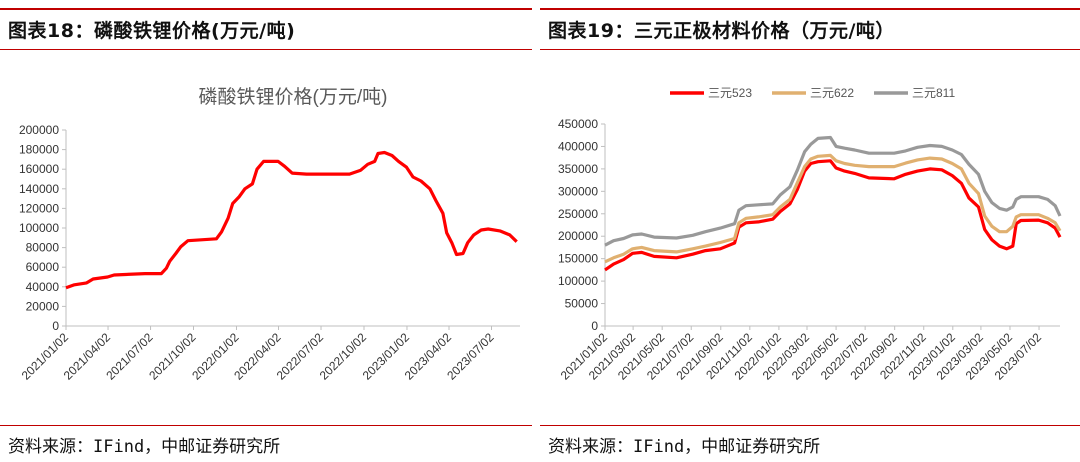  I want to click on series-line-三元811, so click(833, 191).